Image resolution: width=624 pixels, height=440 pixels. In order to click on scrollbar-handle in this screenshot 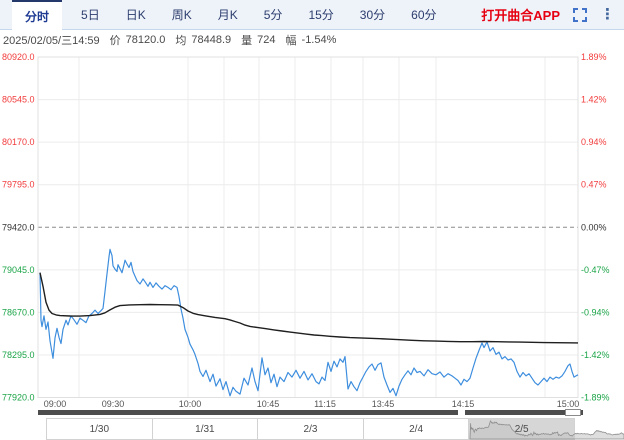, I will do `click(573, 412)`.